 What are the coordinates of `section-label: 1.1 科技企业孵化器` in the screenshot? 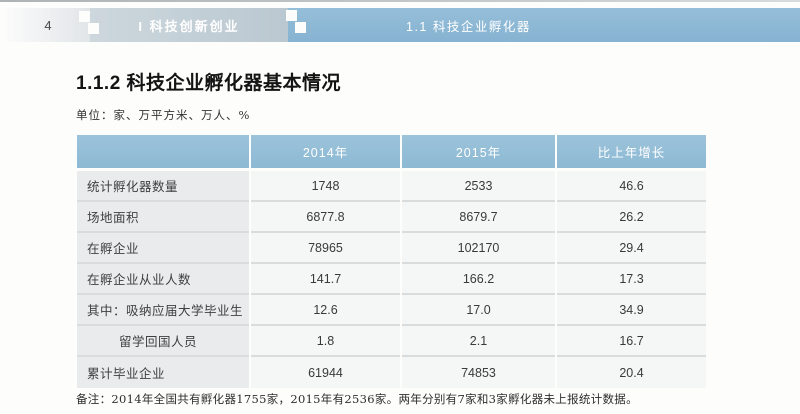 It's located at (468, 26).